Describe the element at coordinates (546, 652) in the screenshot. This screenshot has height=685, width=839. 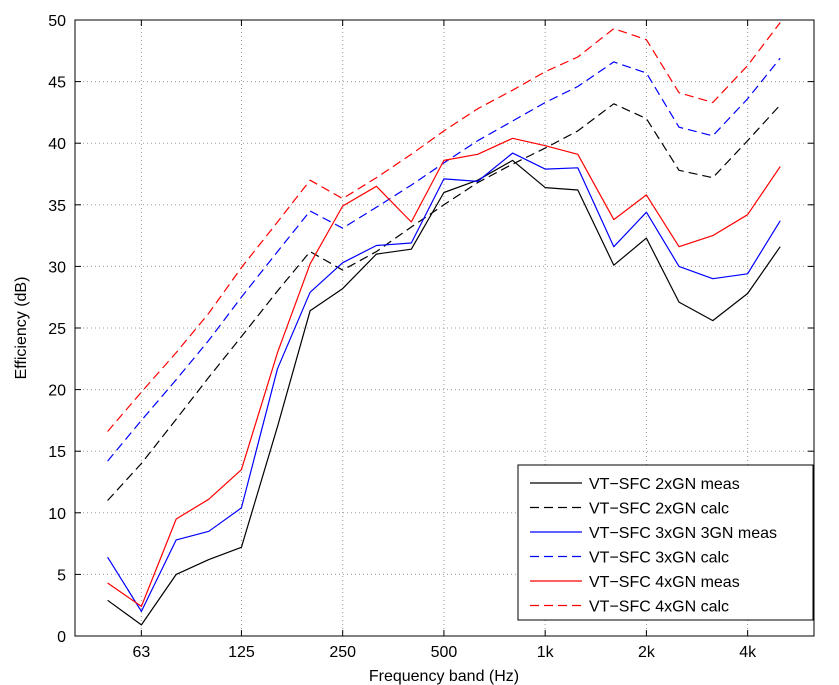
I see `x-tick-label: 1k` at that location.